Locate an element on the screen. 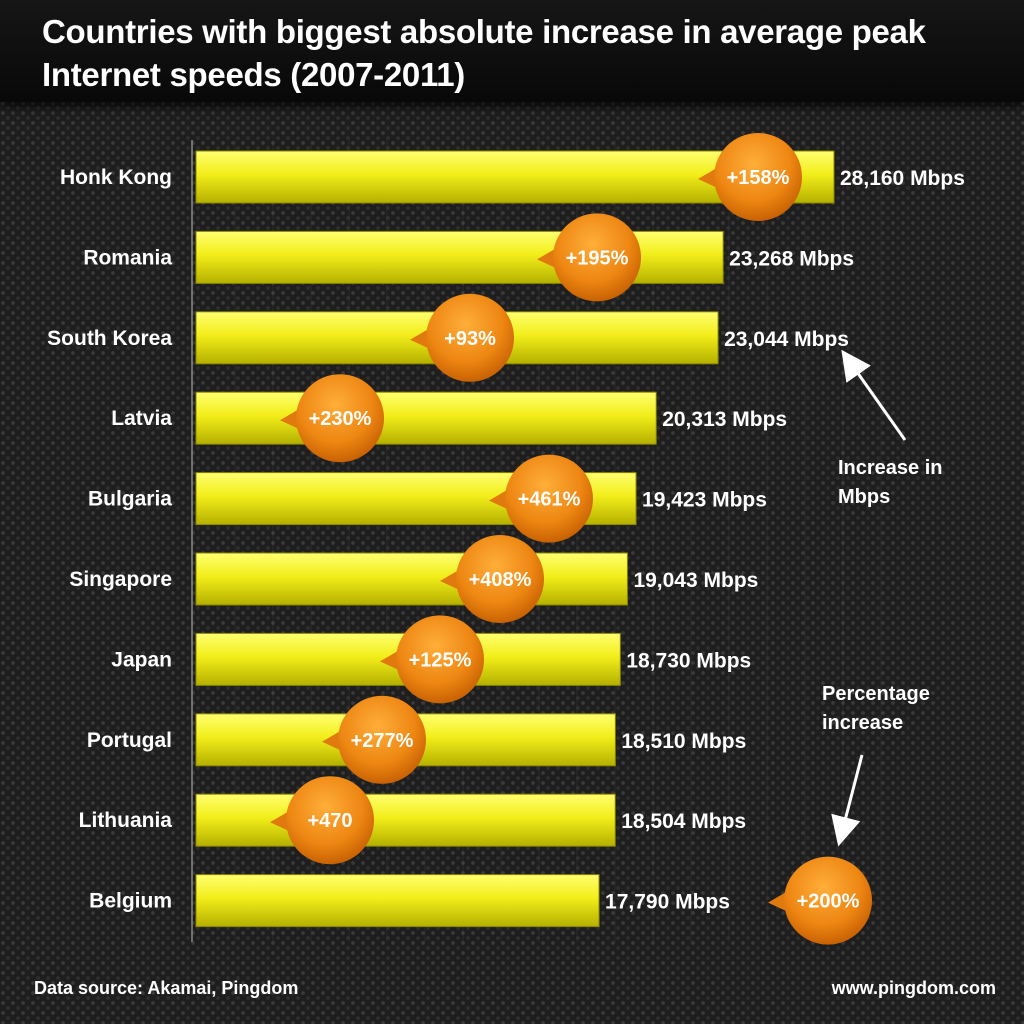 The height and width of the screenshot is (1024, 1024). annotation-percent-arrow is located at coordinates (847, 800).